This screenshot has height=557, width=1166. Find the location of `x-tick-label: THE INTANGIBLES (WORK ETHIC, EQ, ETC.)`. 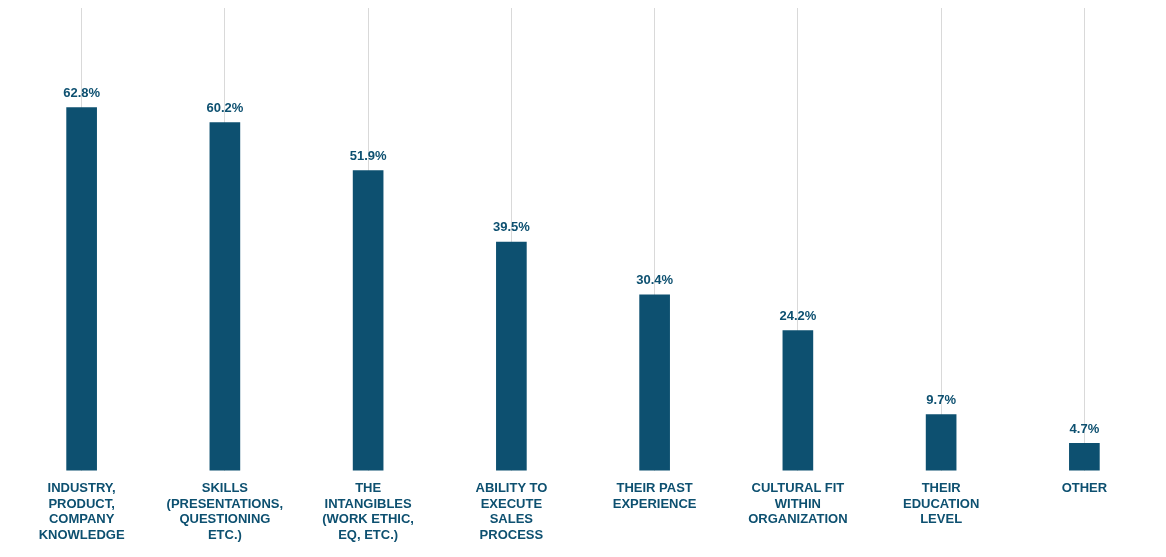

x-tick-label: THE INTANGIBLES (WORK ETHIC, EQ, ETC.) is located at coordinates (368, 510).